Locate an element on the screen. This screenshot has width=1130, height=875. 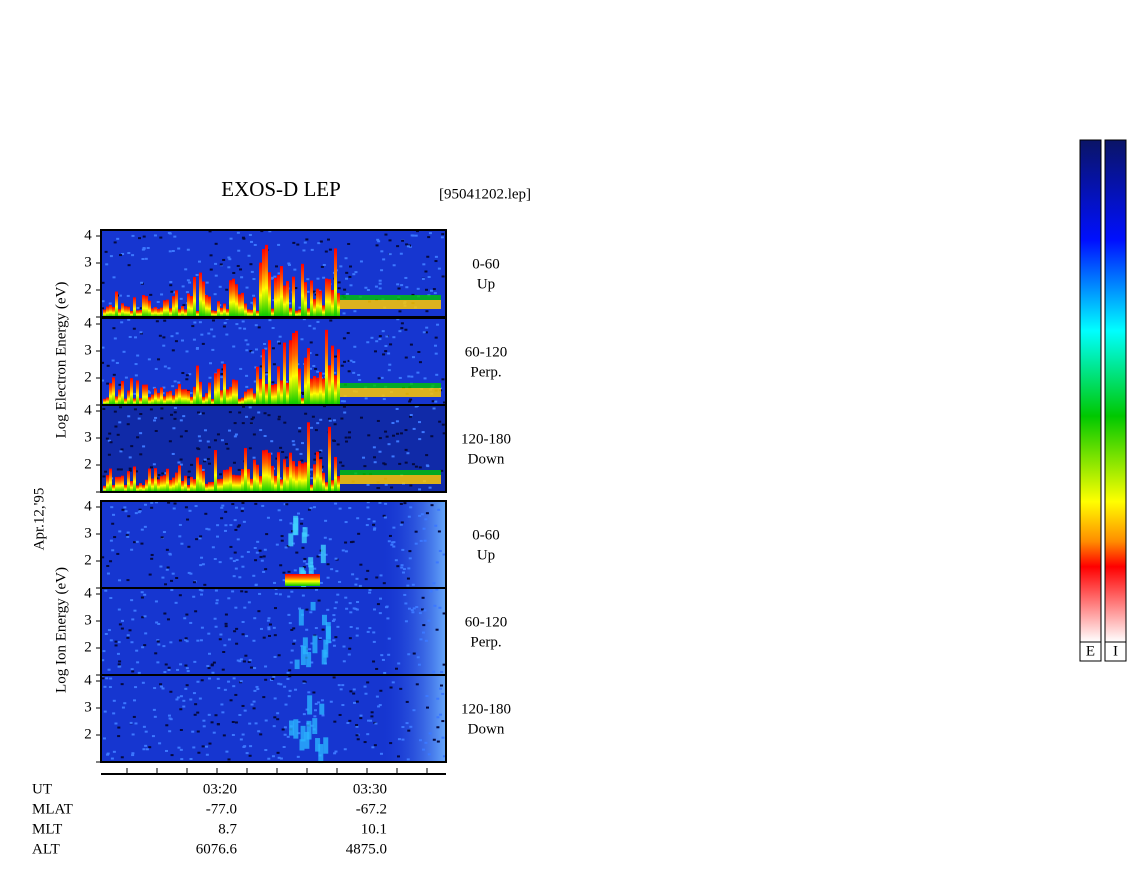
y-tick-label: 3 is located at coordinates (88, 533).